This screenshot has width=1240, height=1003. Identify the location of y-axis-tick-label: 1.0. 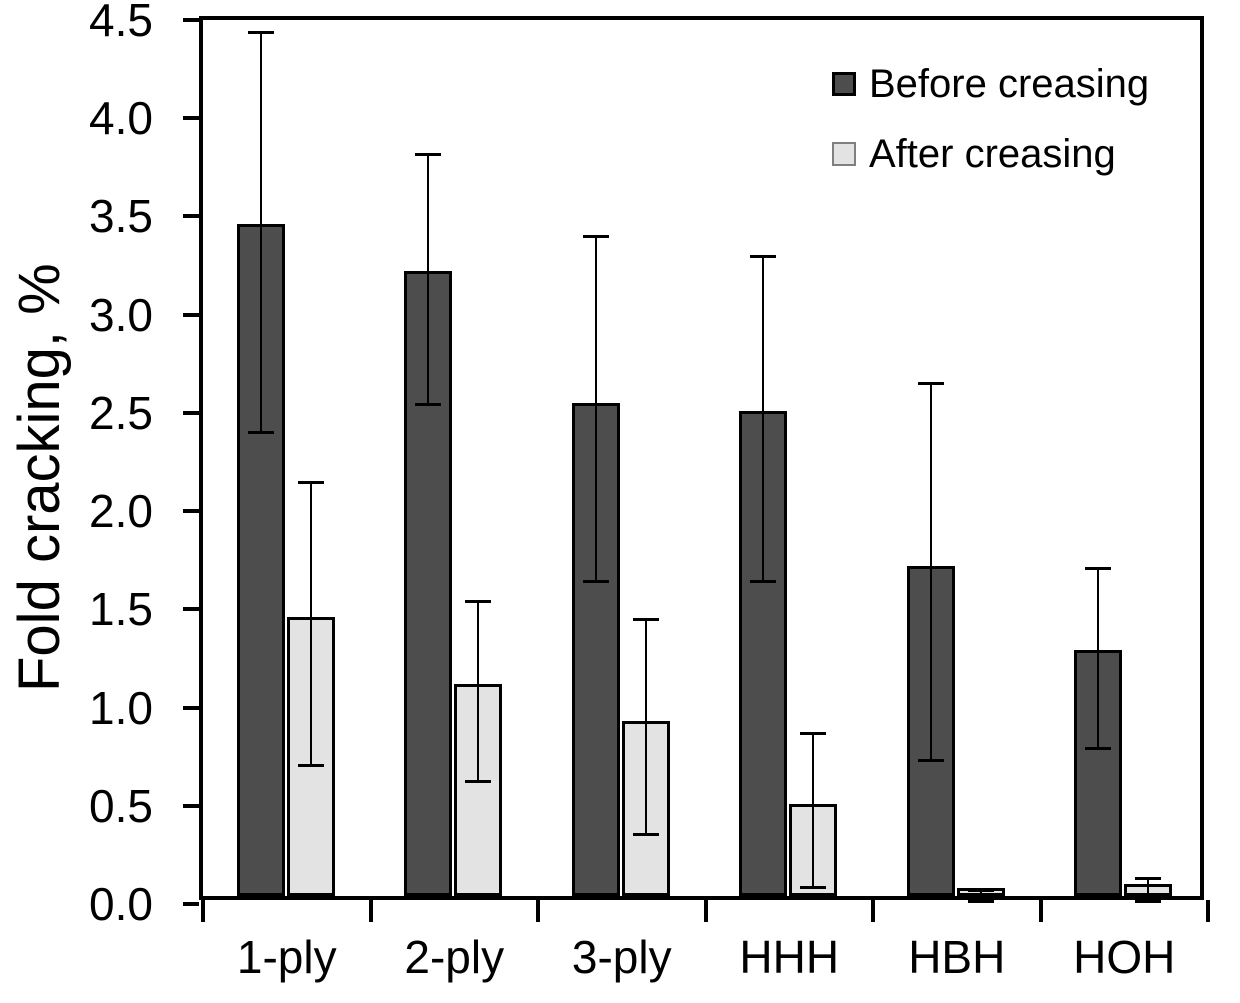
(121, 707).